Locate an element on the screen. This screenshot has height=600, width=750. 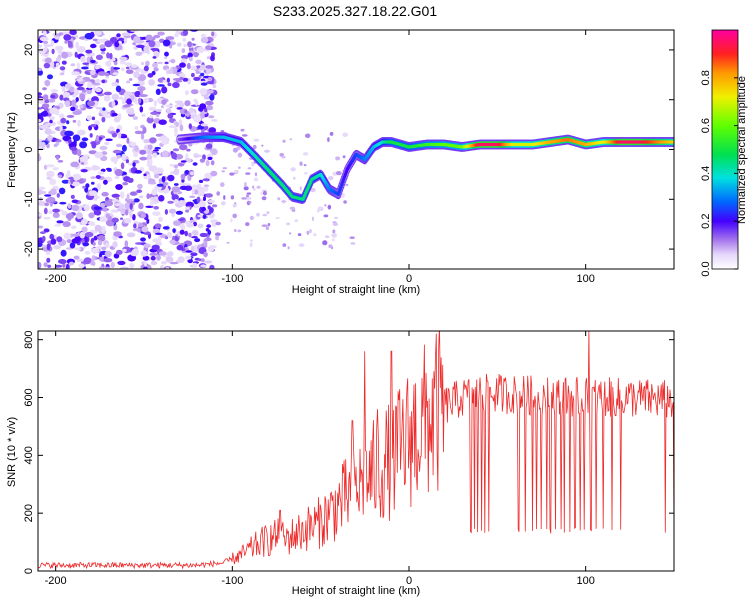
spectrogram-ytick-label: -20 is located at coordinates (29, 249).